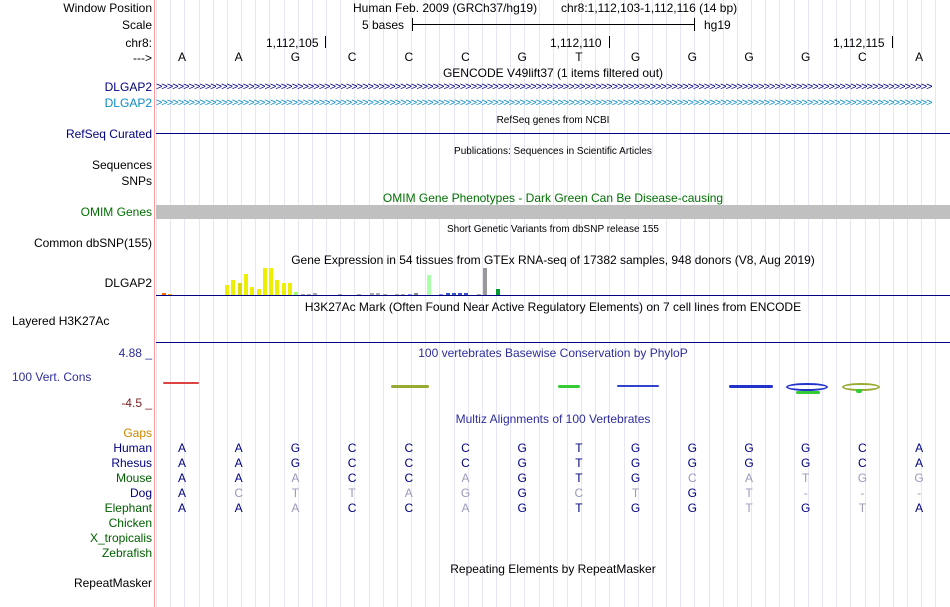  Describe the element at coordinates (808, 392) in the screenshot. I see `phylop-blob-6b` at that location.